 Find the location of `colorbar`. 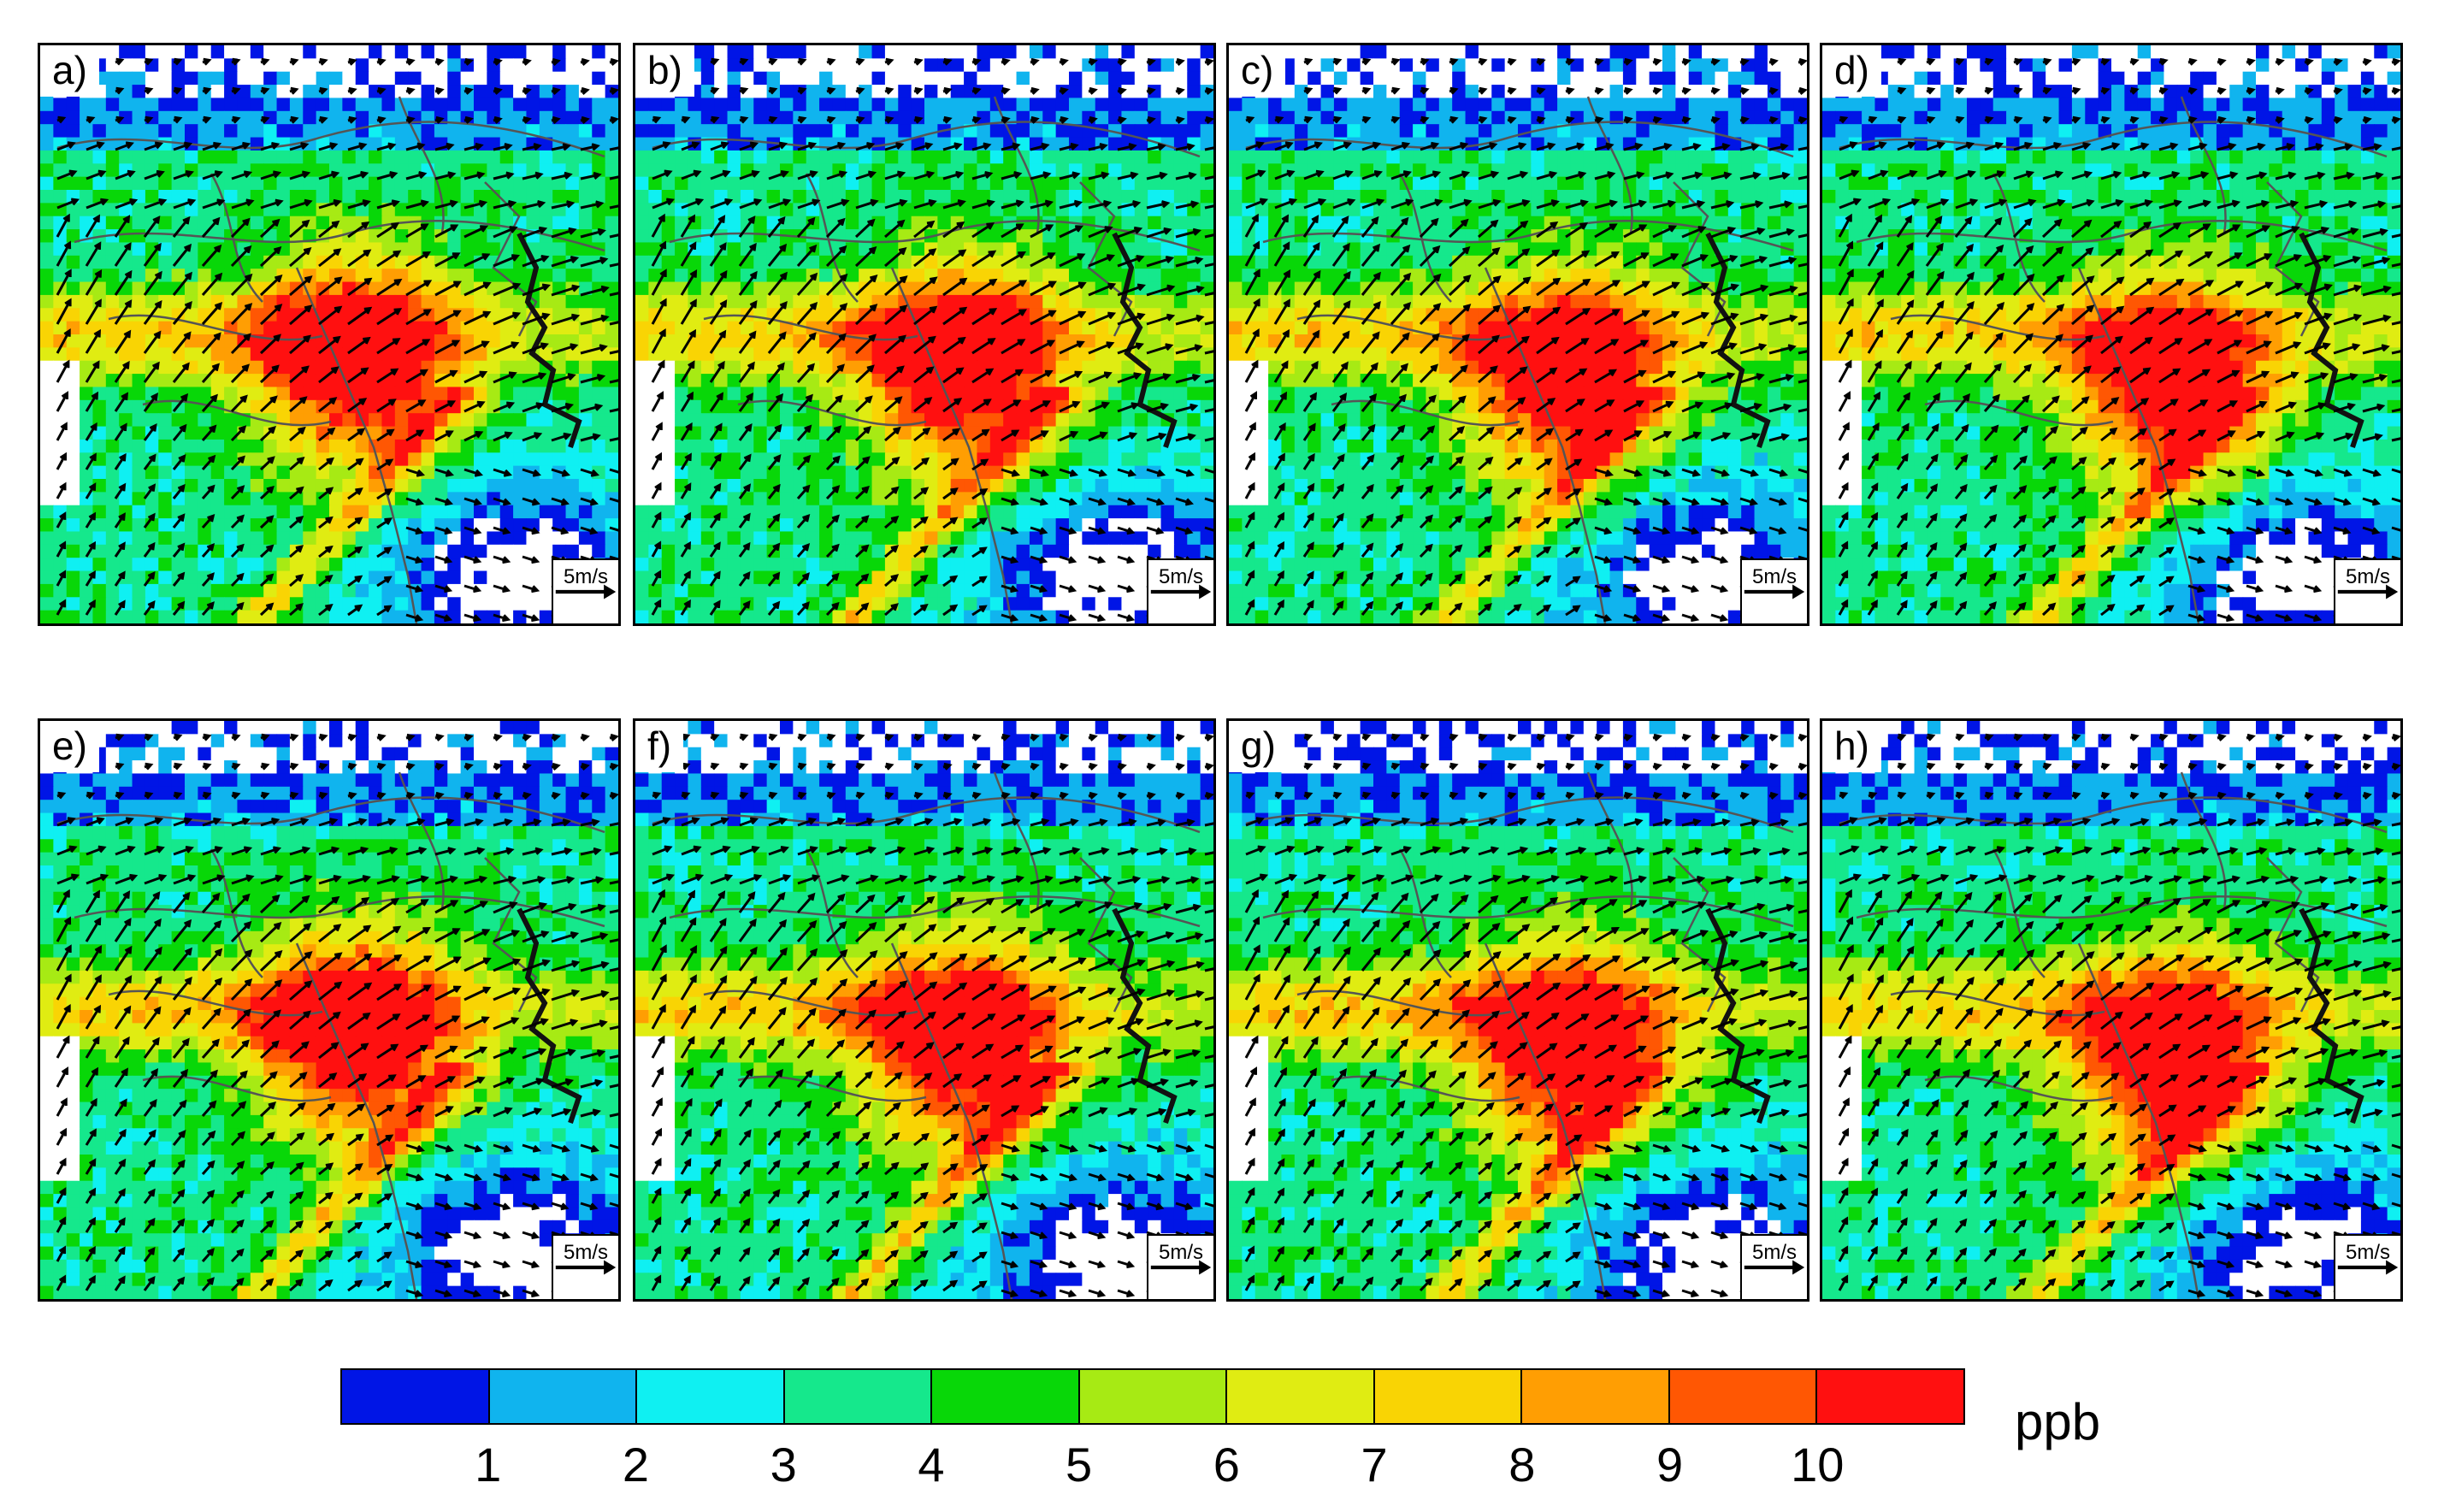

colorbar is located at coordinates (1152, 1396).